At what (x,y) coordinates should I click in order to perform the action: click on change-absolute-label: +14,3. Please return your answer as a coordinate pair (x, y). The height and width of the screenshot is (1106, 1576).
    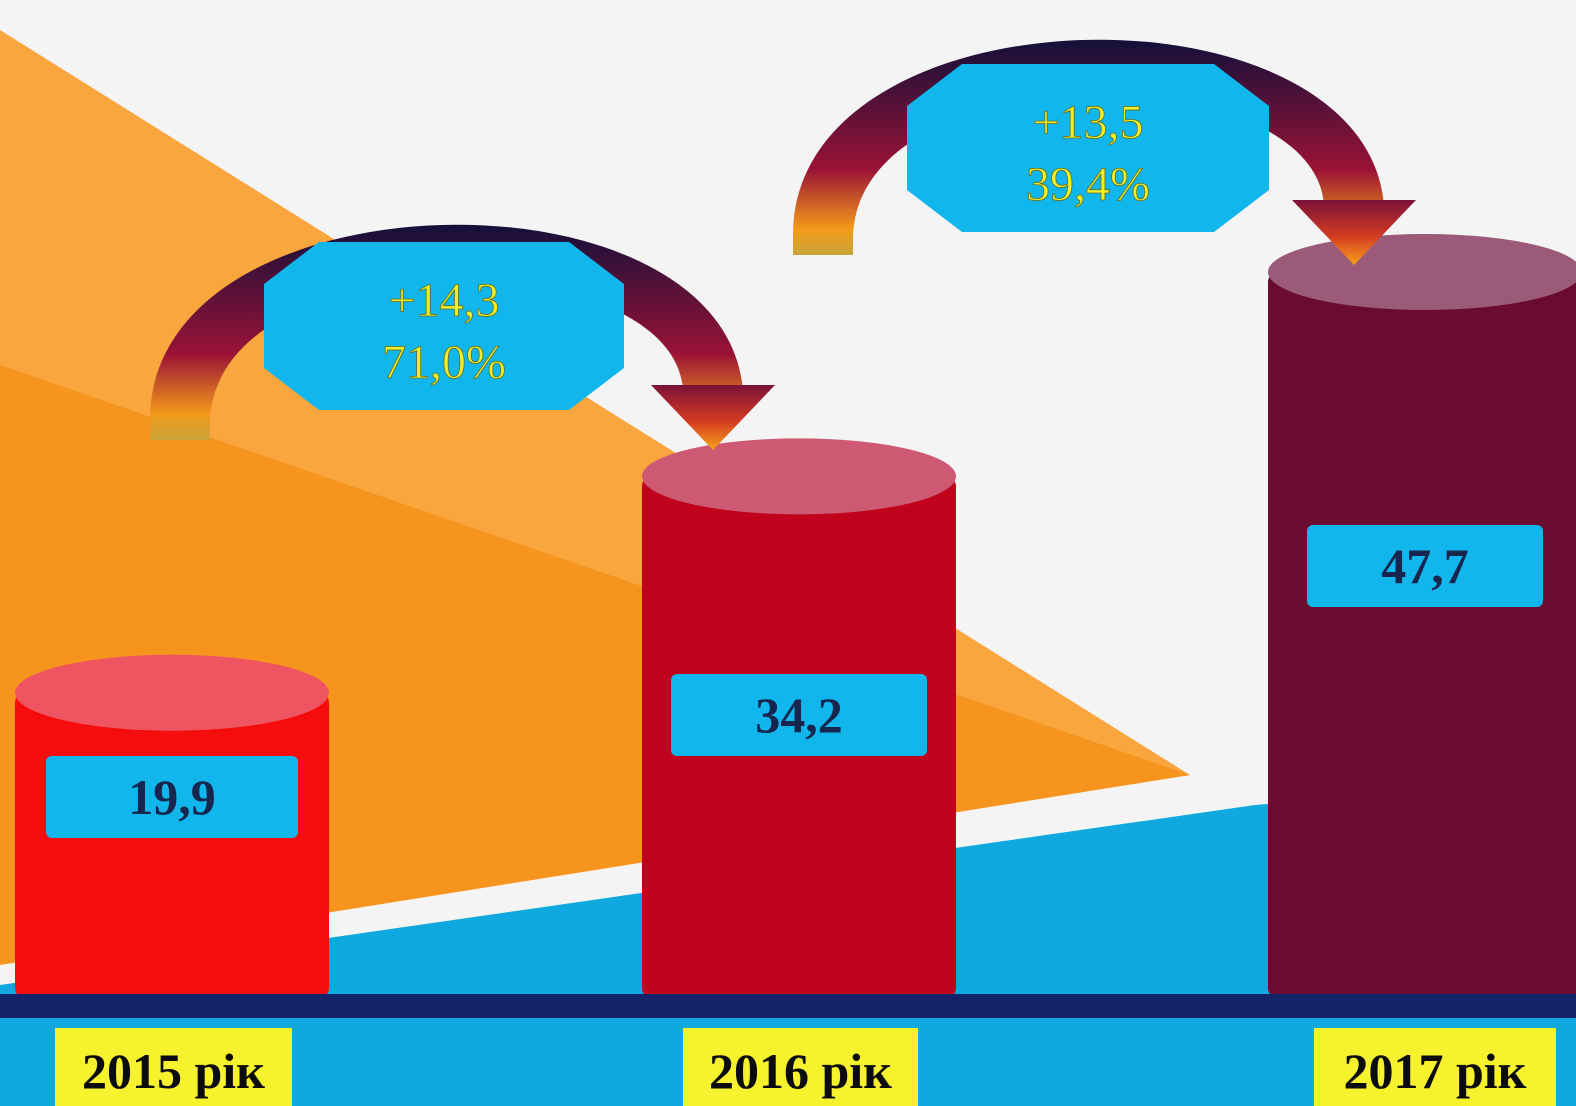
    Looking at the image, I should click on (443, 300).